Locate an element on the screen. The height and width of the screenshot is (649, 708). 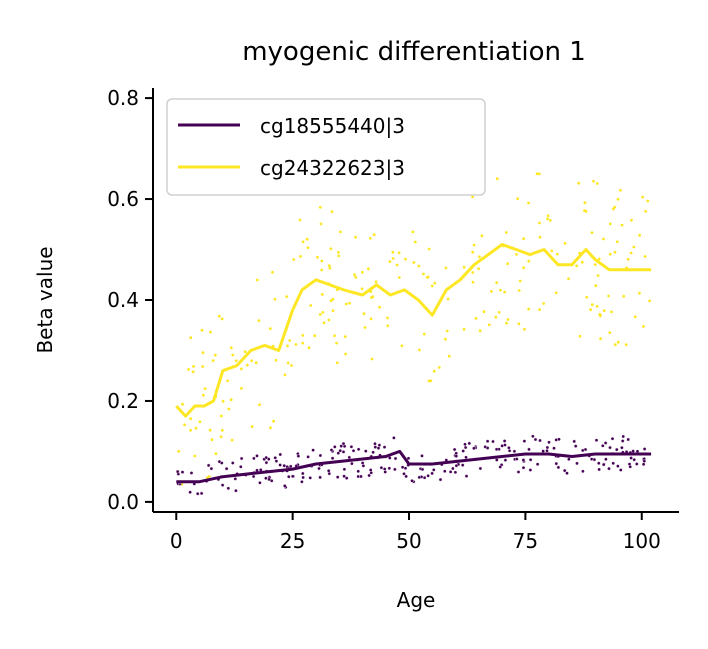
y-axis: 0.0 0.2 0.4 0.6 0.8 is located at coordinates (130, 300).